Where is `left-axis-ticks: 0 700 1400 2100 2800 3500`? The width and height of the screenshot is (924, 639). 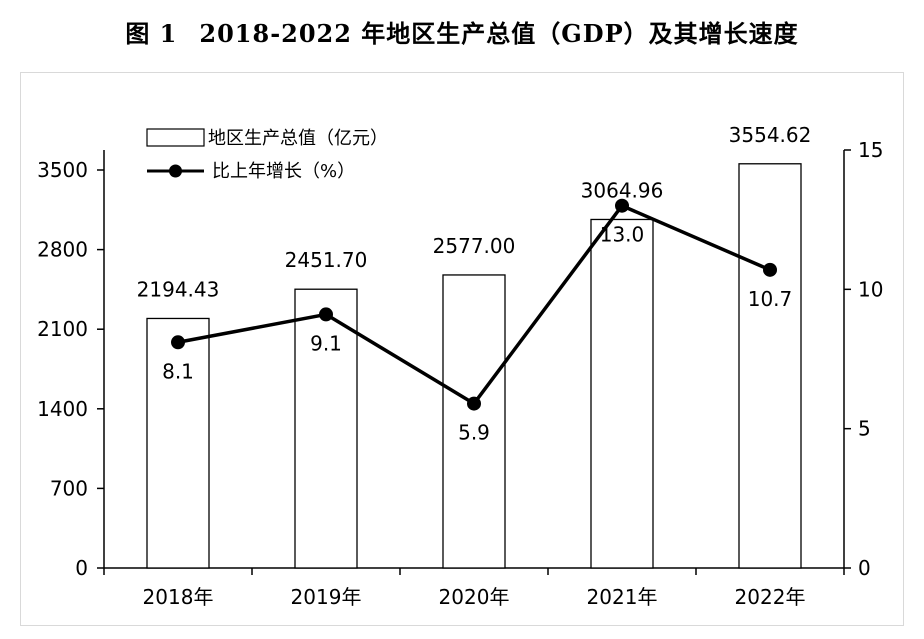 left-axis-ticks: 0 700 1400 2100 2800 3500 is located at coordinates (70, 369).